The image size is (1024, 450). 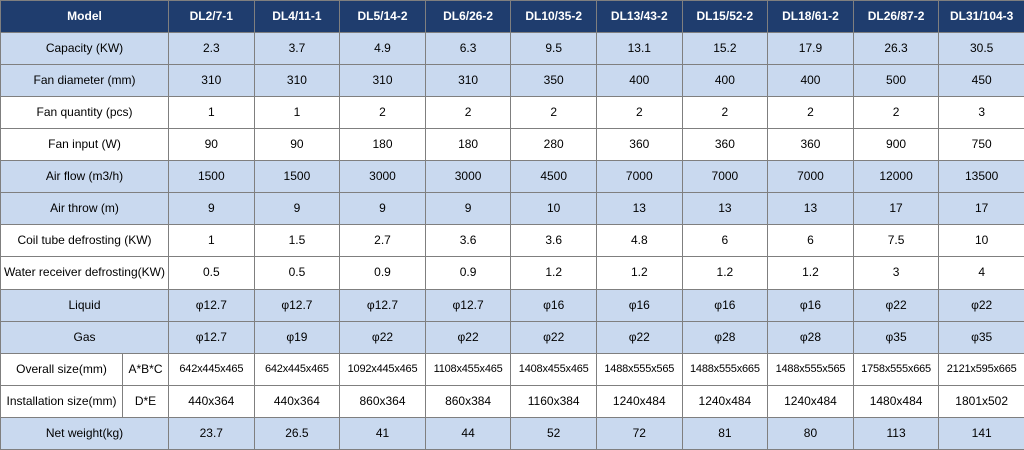 What do you see at coordinates (981, 273) in the screenshot?
I see `cell-value: 4` at bounding box center [981, 273].